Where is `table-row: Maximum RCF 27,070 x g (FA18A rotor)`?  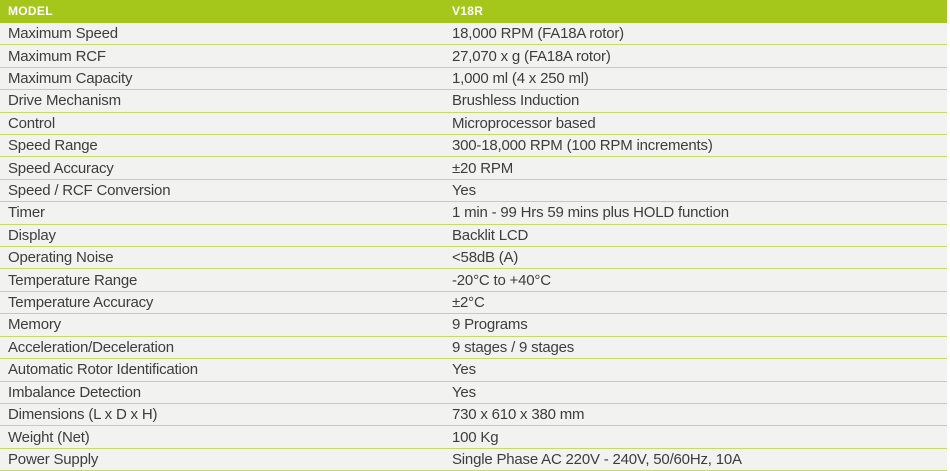
table-row: Maximum RCF 27,070 x g (FA18A rotor) is located at coordinates (473, 56).